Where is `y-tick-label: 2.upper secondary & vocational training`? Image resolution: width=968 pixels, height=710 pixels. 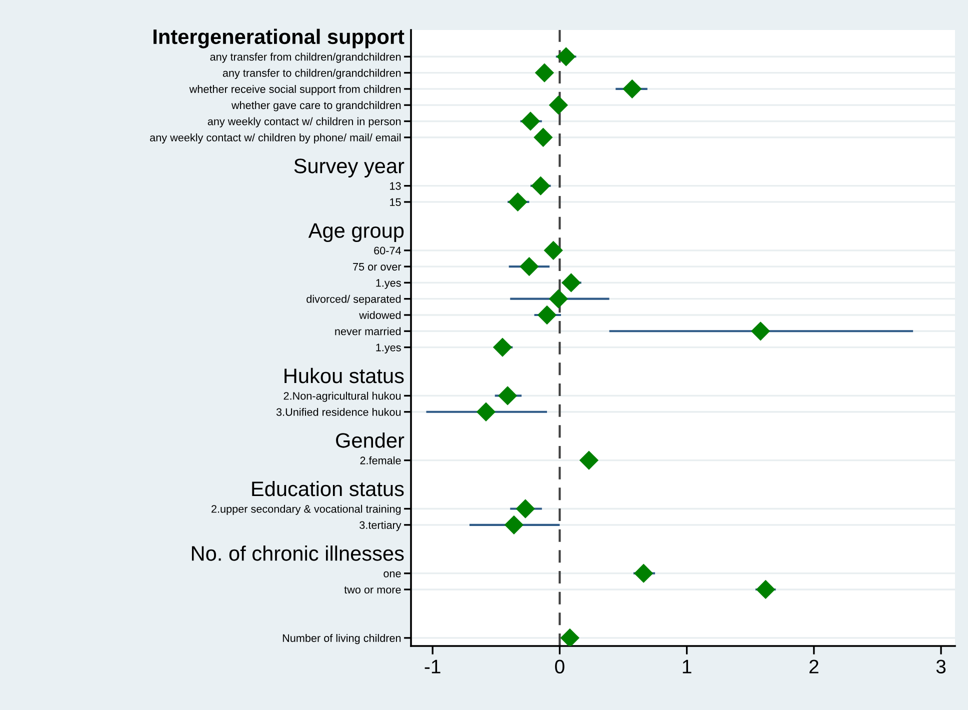
y-tick-label: 2.upper secondary & vocational training is located at coordinates (306, 509).